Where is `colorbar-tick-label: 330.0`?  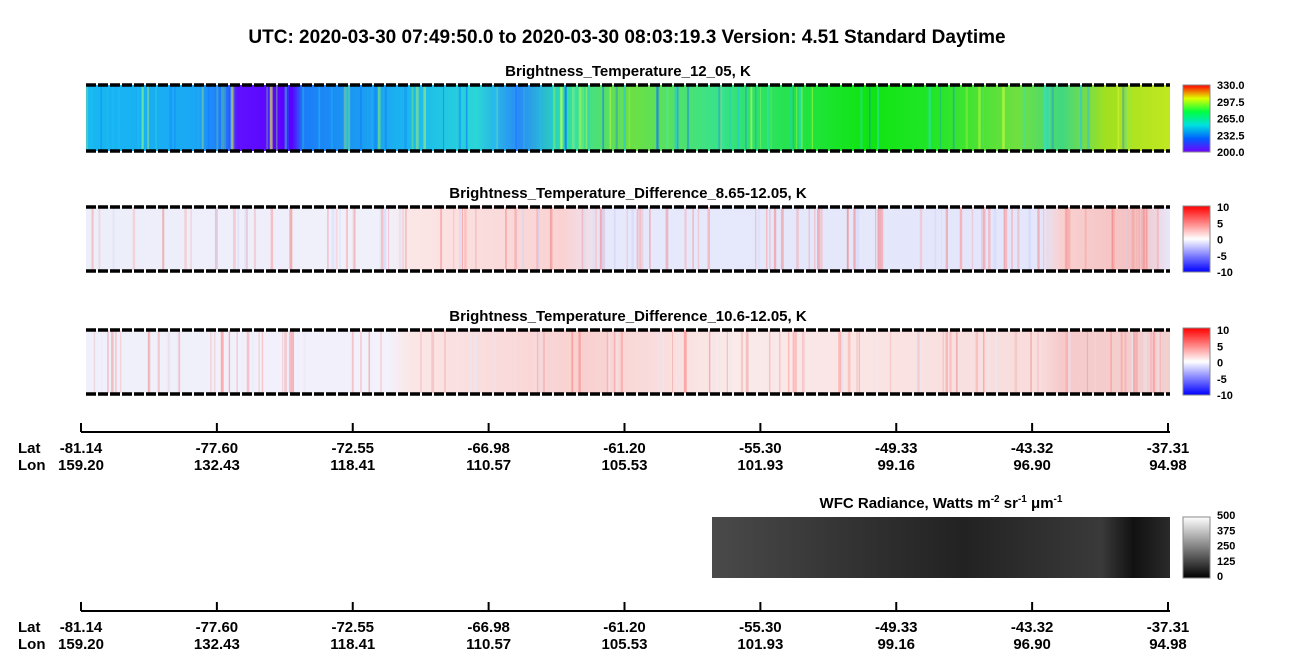 colorbar-tick-label: 330.0 is located at coordinates (1231, 86).